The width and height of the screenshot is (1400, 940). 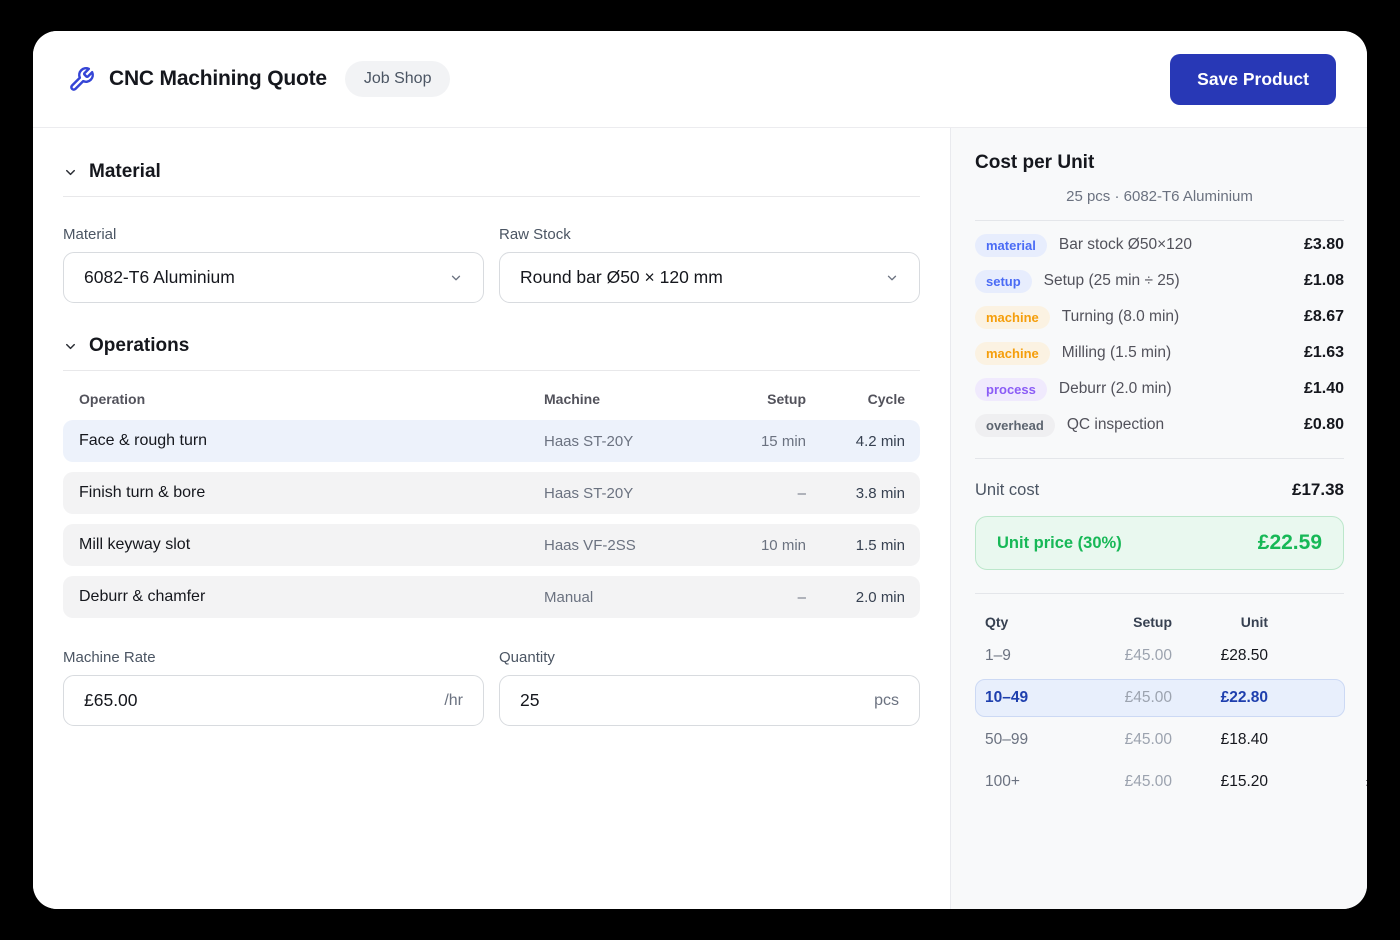 I want to click on operation-machine: Manual, so click(x=569, y=597).